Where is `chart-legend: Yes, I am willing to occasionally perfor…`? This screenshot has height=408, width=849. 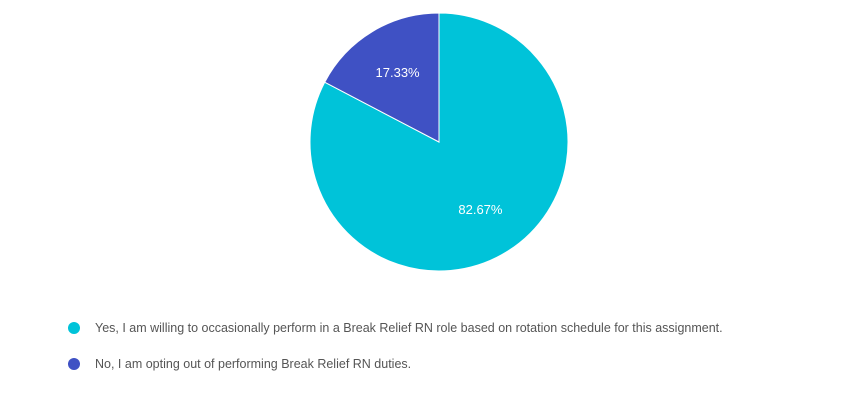 chart-legend: Yes, I am willing to occasionally perfor… is located at coordinates (395, 354).